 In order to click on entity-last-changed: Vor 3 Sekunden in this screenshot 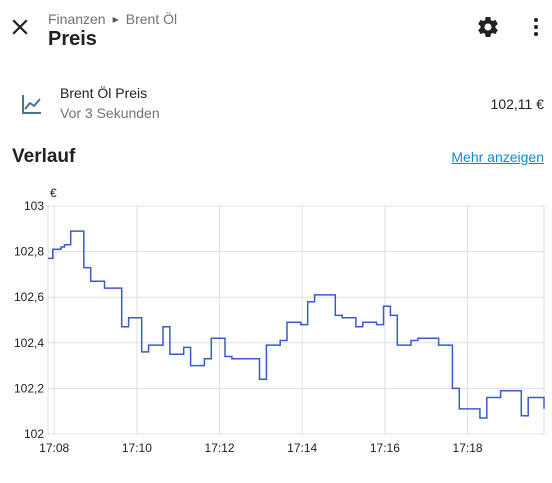, I will do `click(110, 113)`.